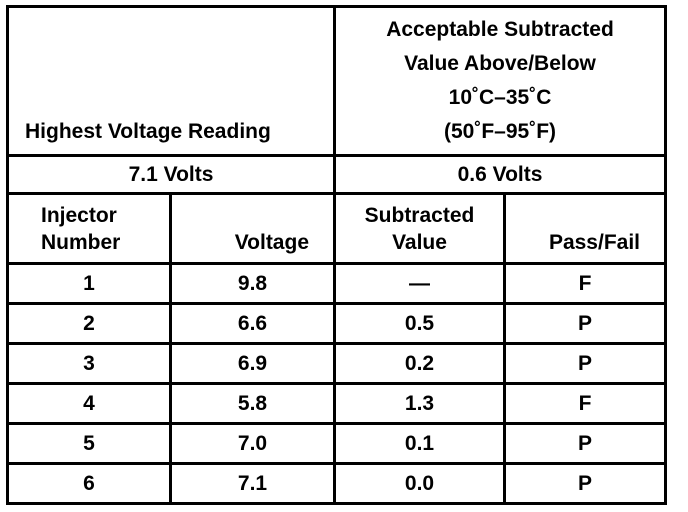 Image resolution: width=688 pixels, height=512 pixels. I want to click on injector-cell: 2, so click(89, 323).